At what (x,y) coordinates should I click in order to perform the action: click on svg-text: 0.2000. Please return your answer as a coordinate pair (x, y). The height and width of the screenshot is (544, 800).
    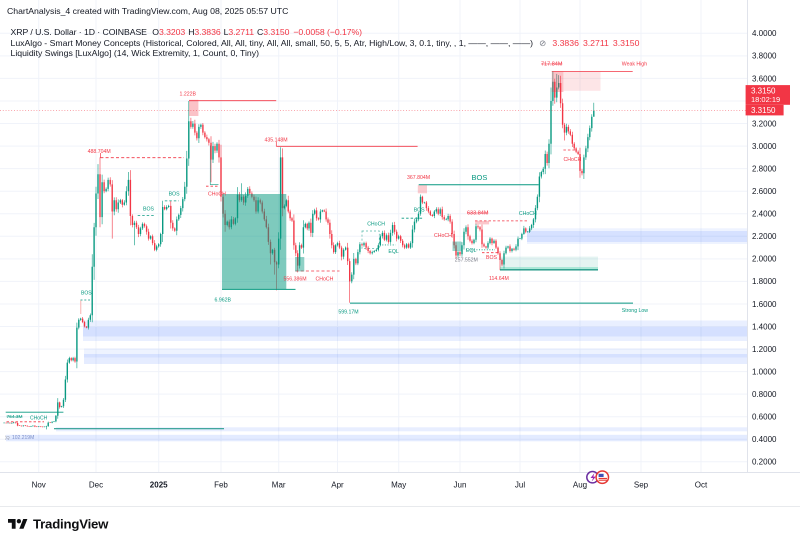
    Looking at the image, I should click on (764, 462).